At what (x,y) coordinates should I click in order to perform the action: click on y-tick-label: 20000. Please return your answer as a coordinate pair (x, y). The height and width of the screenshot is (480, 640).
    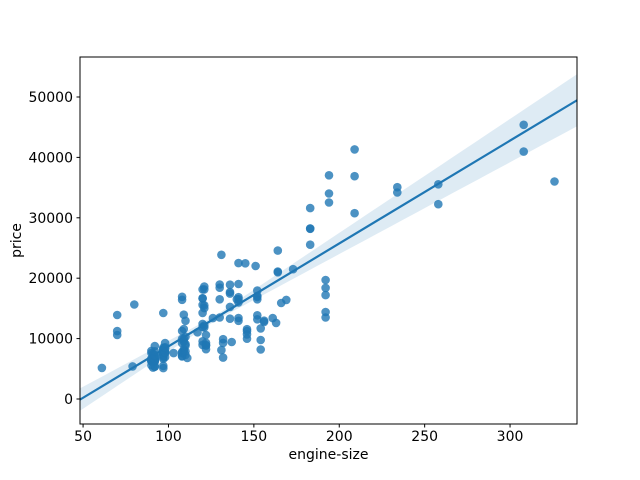
    Looking at the image, I should click on (50, 279).